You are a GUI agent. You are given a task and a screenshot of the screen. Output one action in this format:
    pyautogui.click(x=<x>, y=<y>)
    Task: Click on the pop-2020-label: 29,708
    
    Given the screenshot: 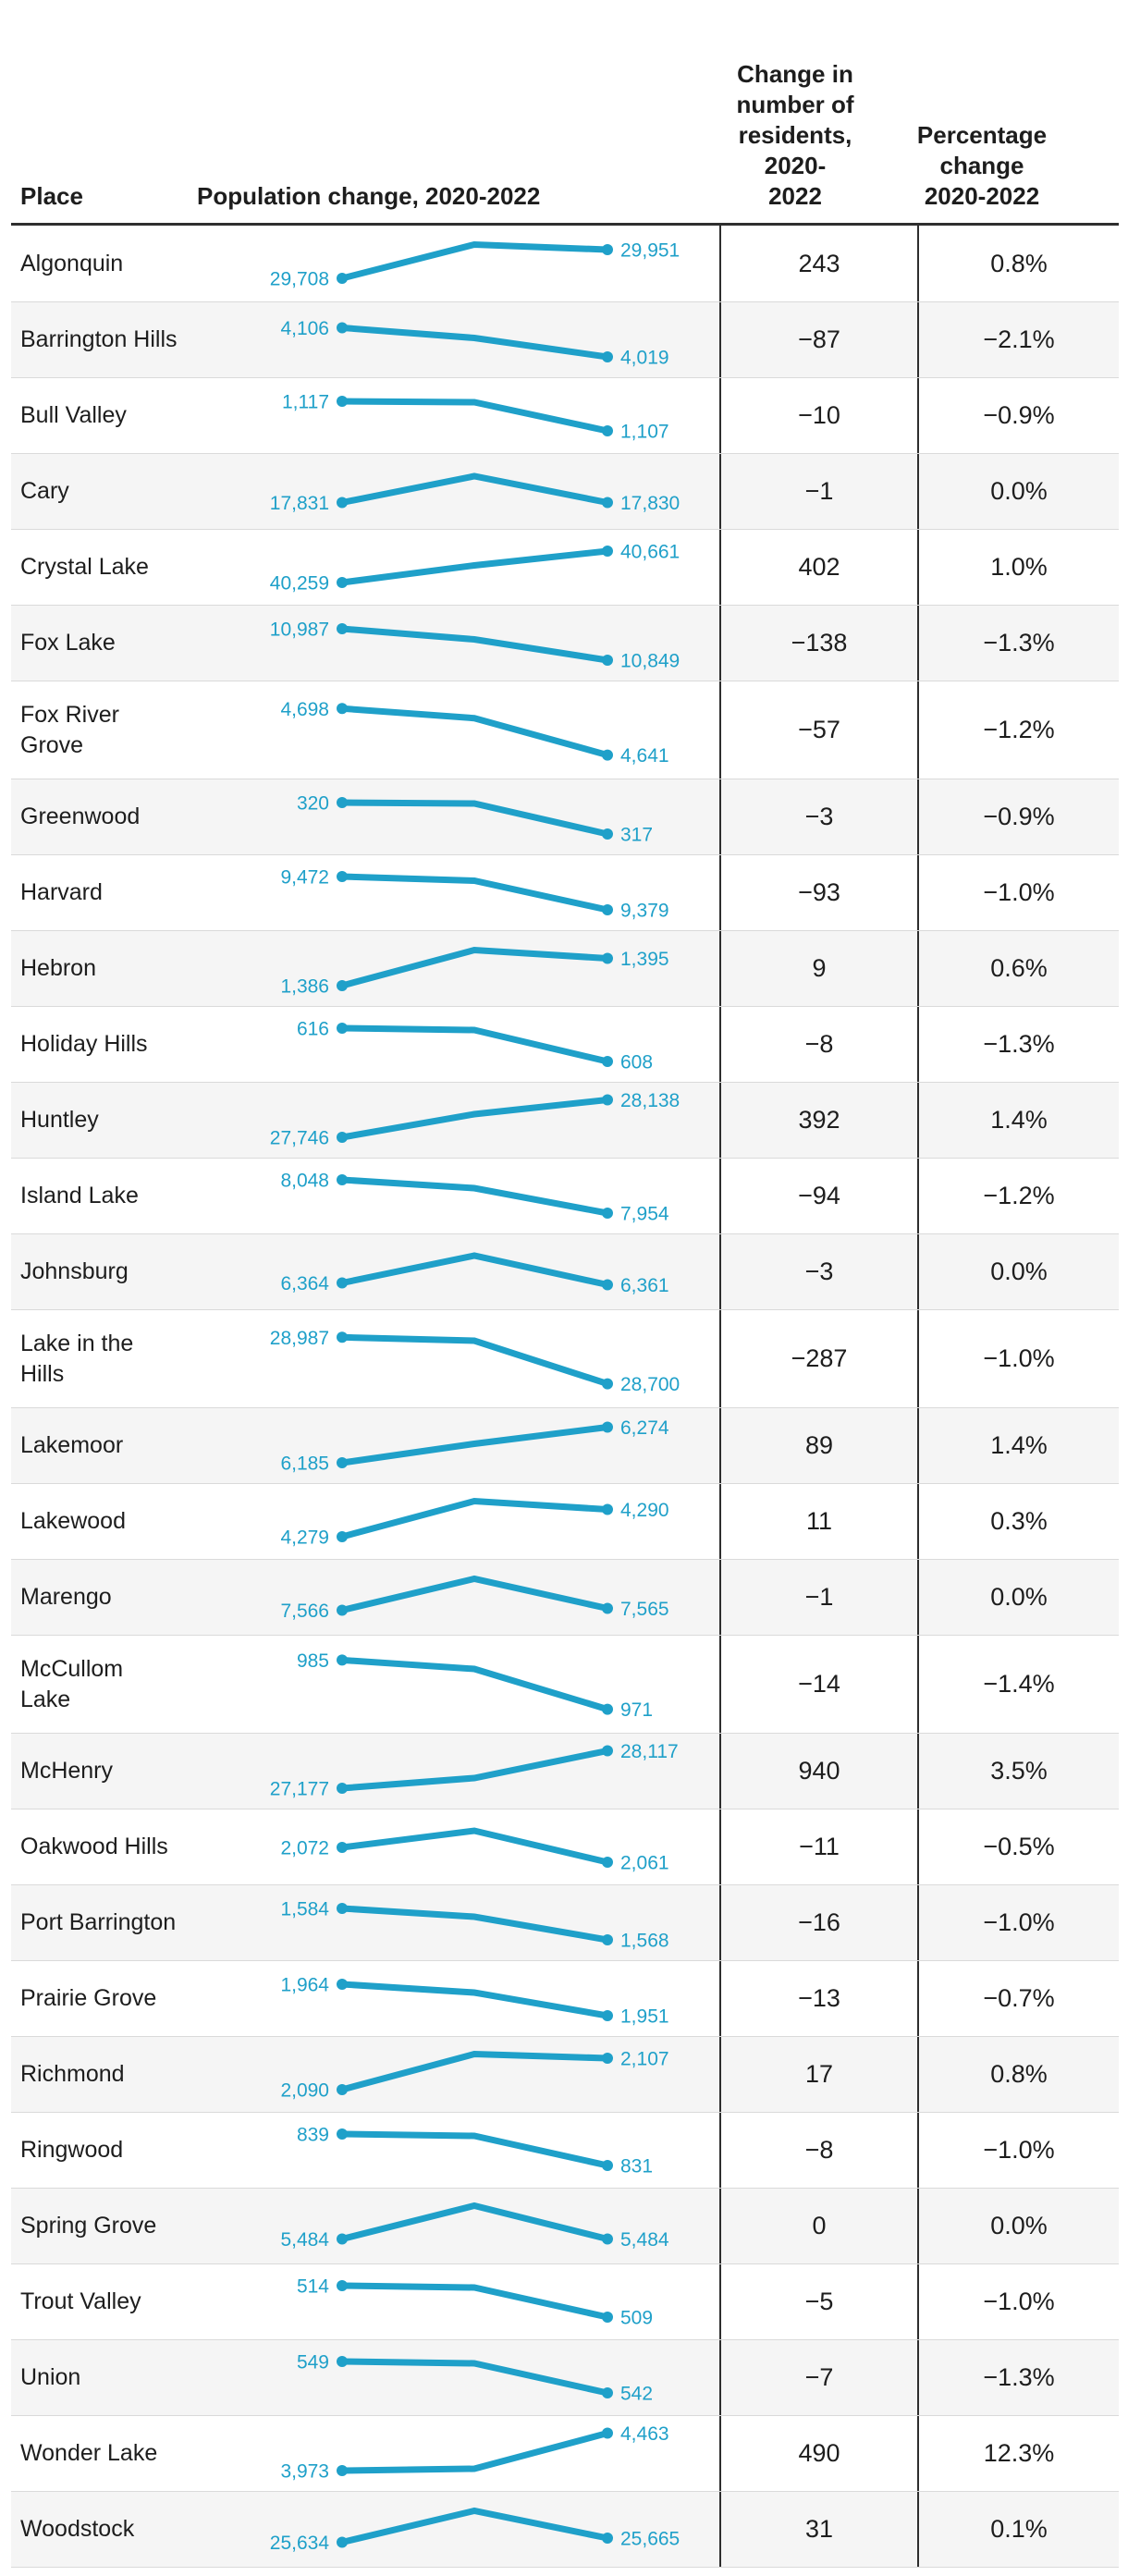 What is the action you would take?
    pyautogui.click(x=299, y=279)
    